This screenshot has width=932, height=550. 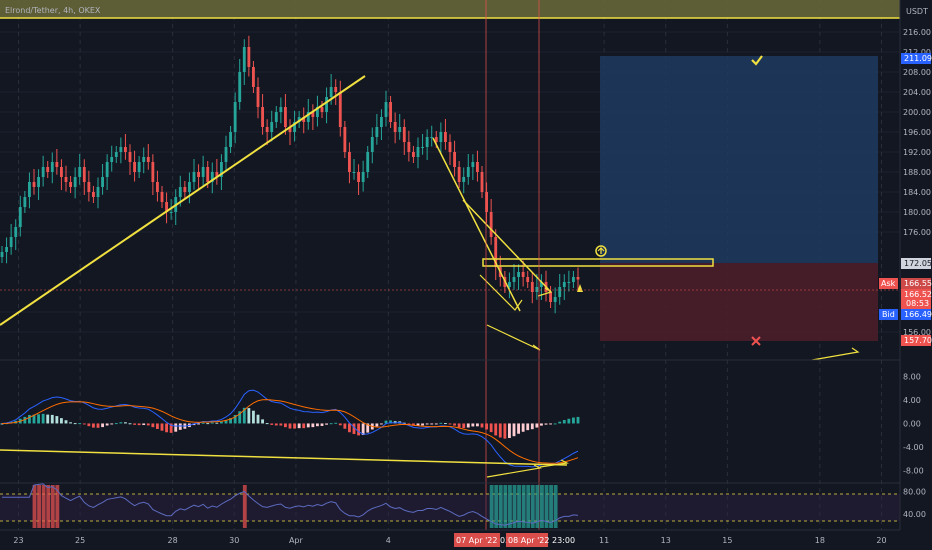 I want to click on price-tick-label: 204.00, so click(x=917, y=92).